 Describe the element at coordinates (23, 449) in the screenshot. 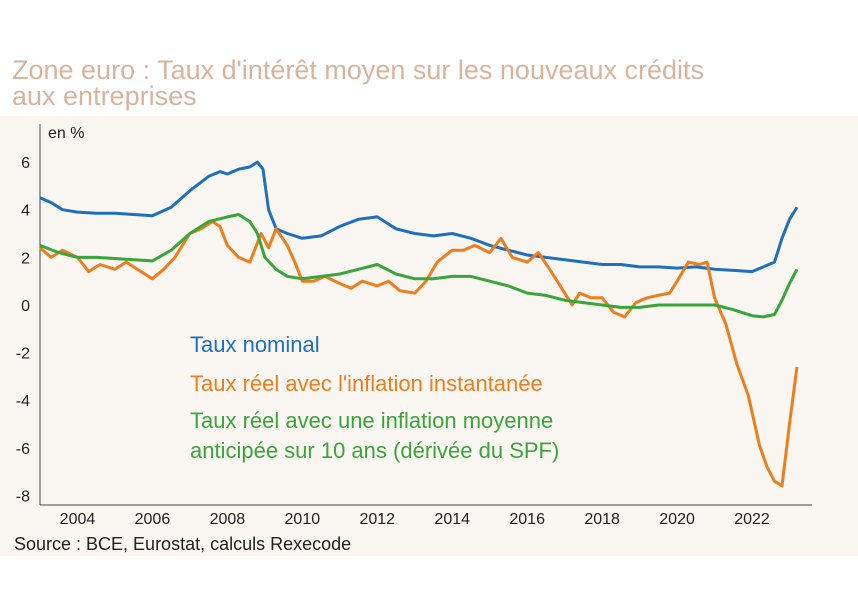

I see `y-tick-label: -6` at that location.